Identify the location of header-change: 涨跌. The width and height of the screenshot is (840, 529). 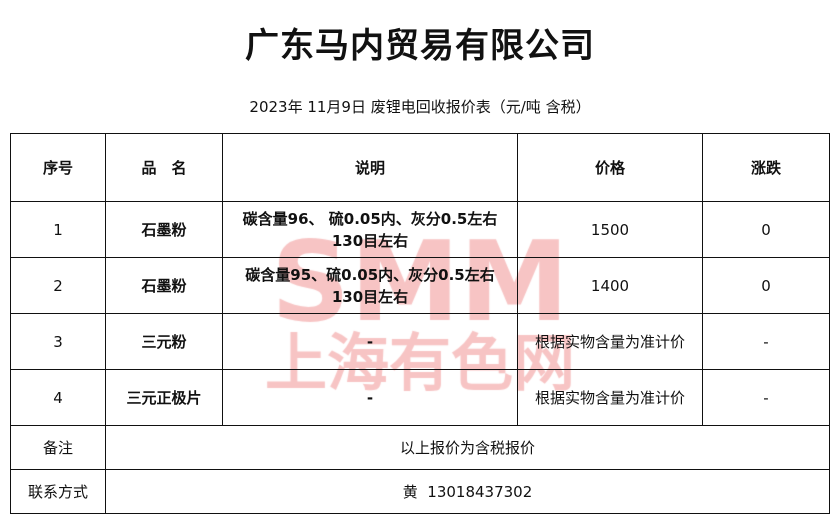
(766, 167).